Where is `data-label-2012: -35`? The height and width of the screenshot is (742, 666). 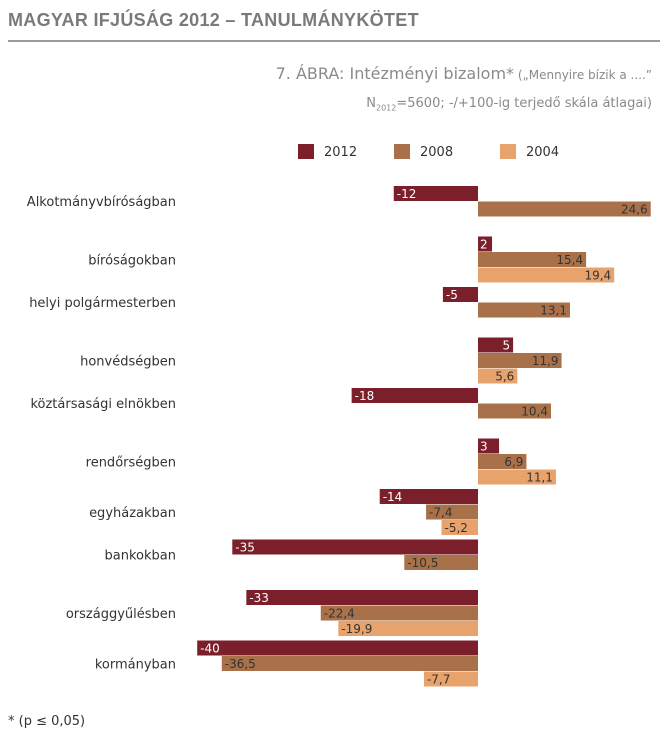 data-label-2012: -35 is located at coordinates (245, 548).